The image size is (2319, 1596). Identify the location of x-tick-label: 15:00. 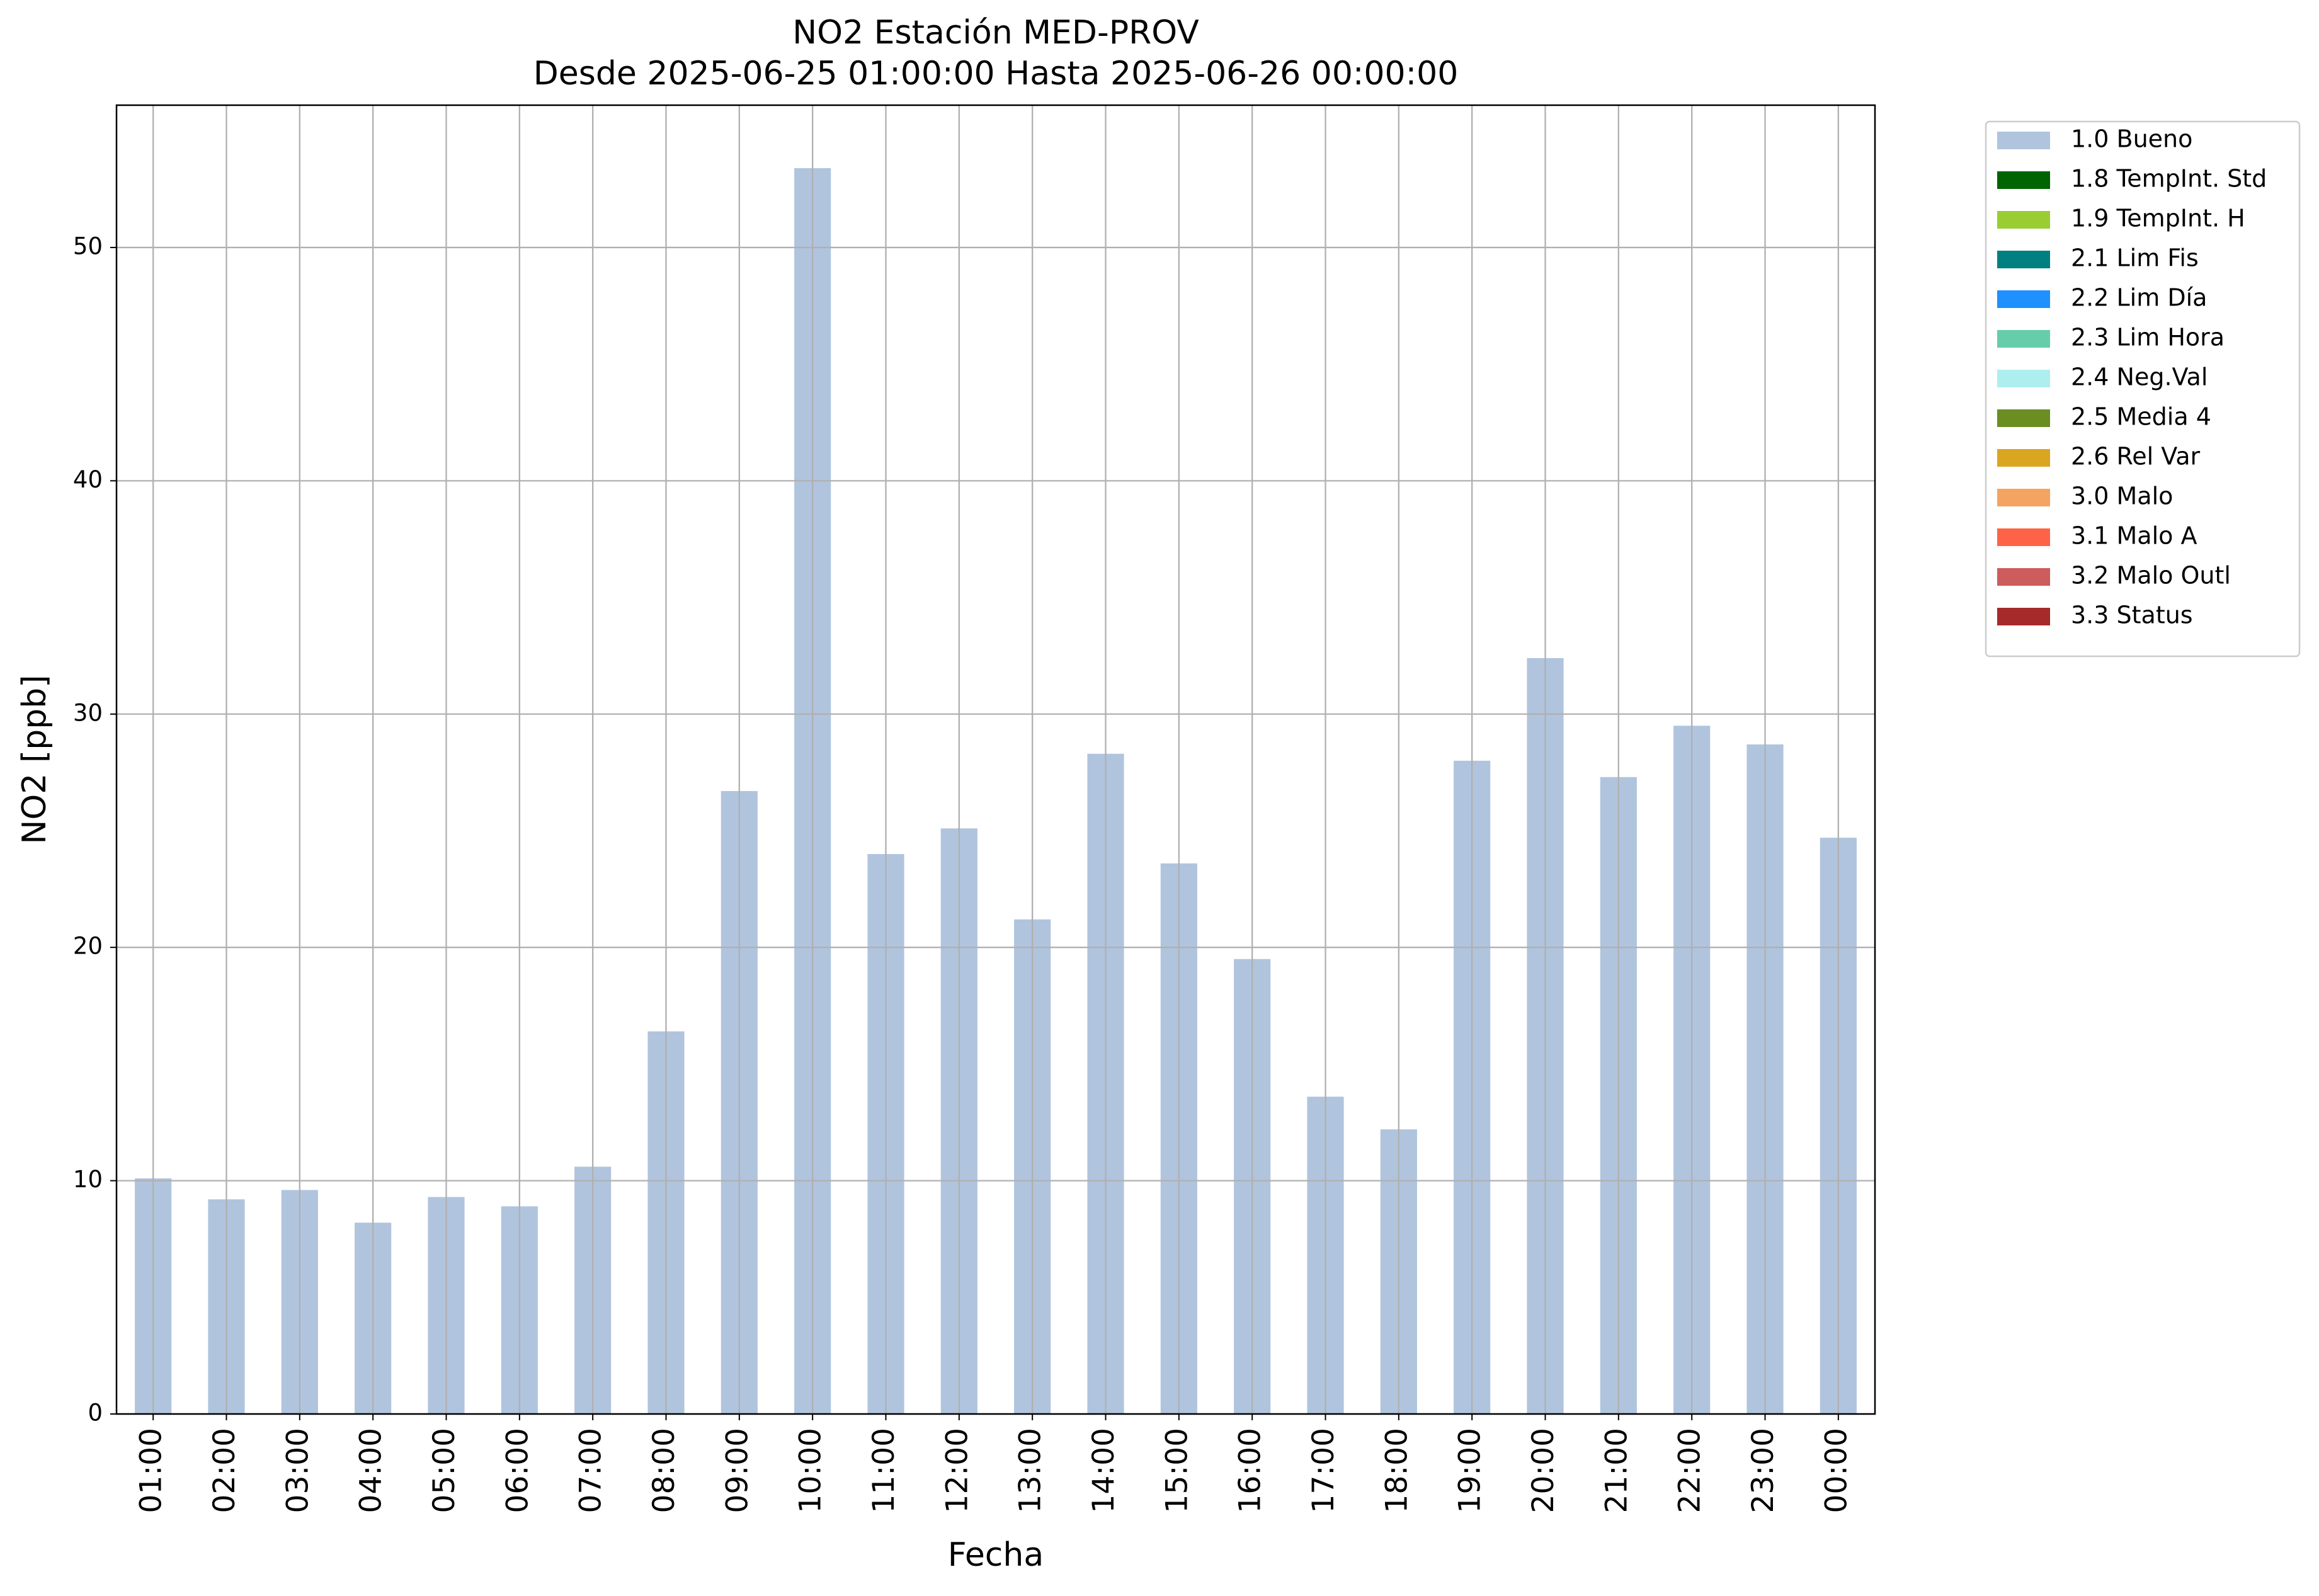
(1177, 1470).